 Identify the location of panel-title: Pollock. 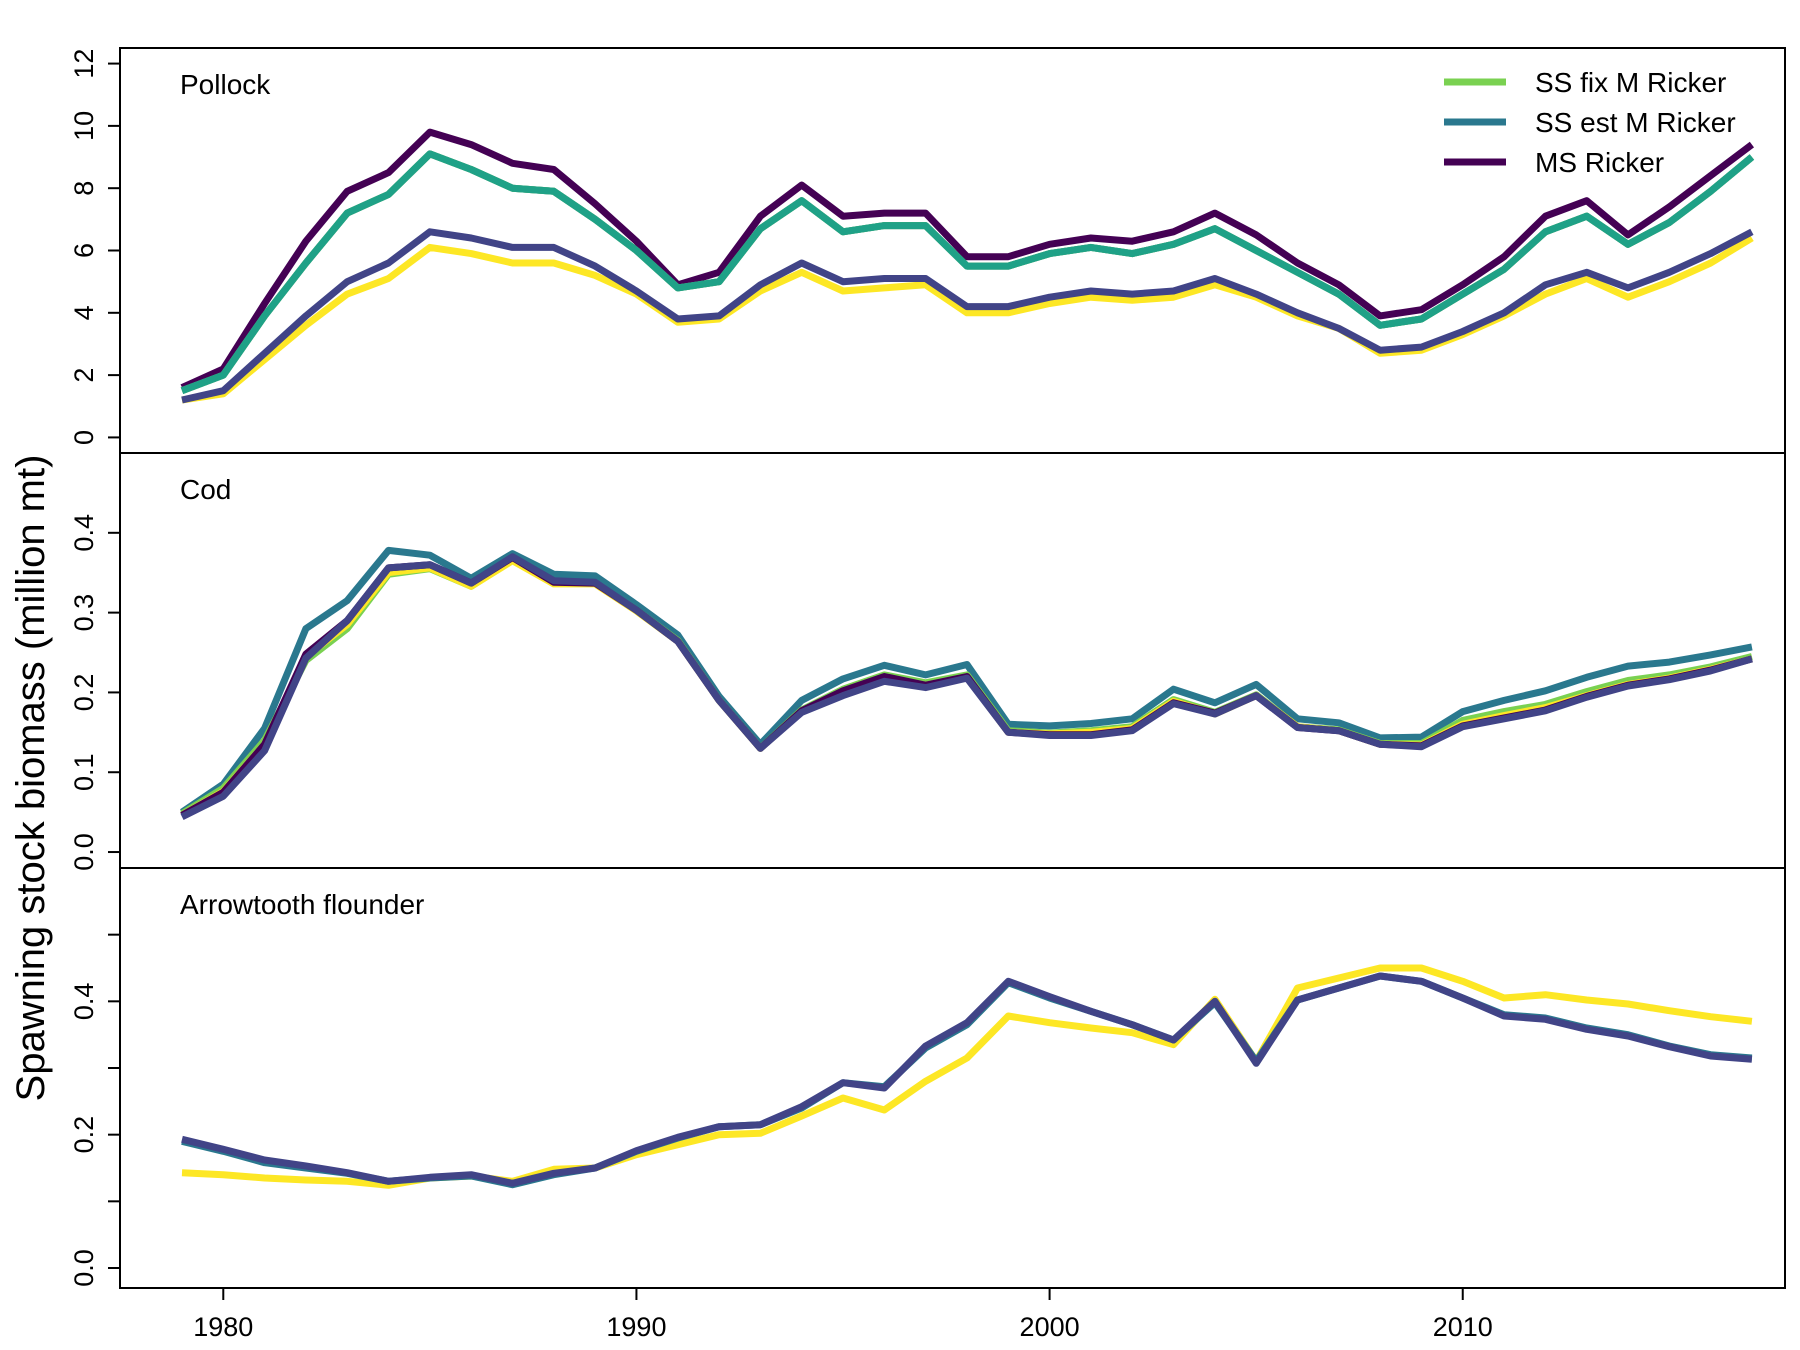
(225, 84).